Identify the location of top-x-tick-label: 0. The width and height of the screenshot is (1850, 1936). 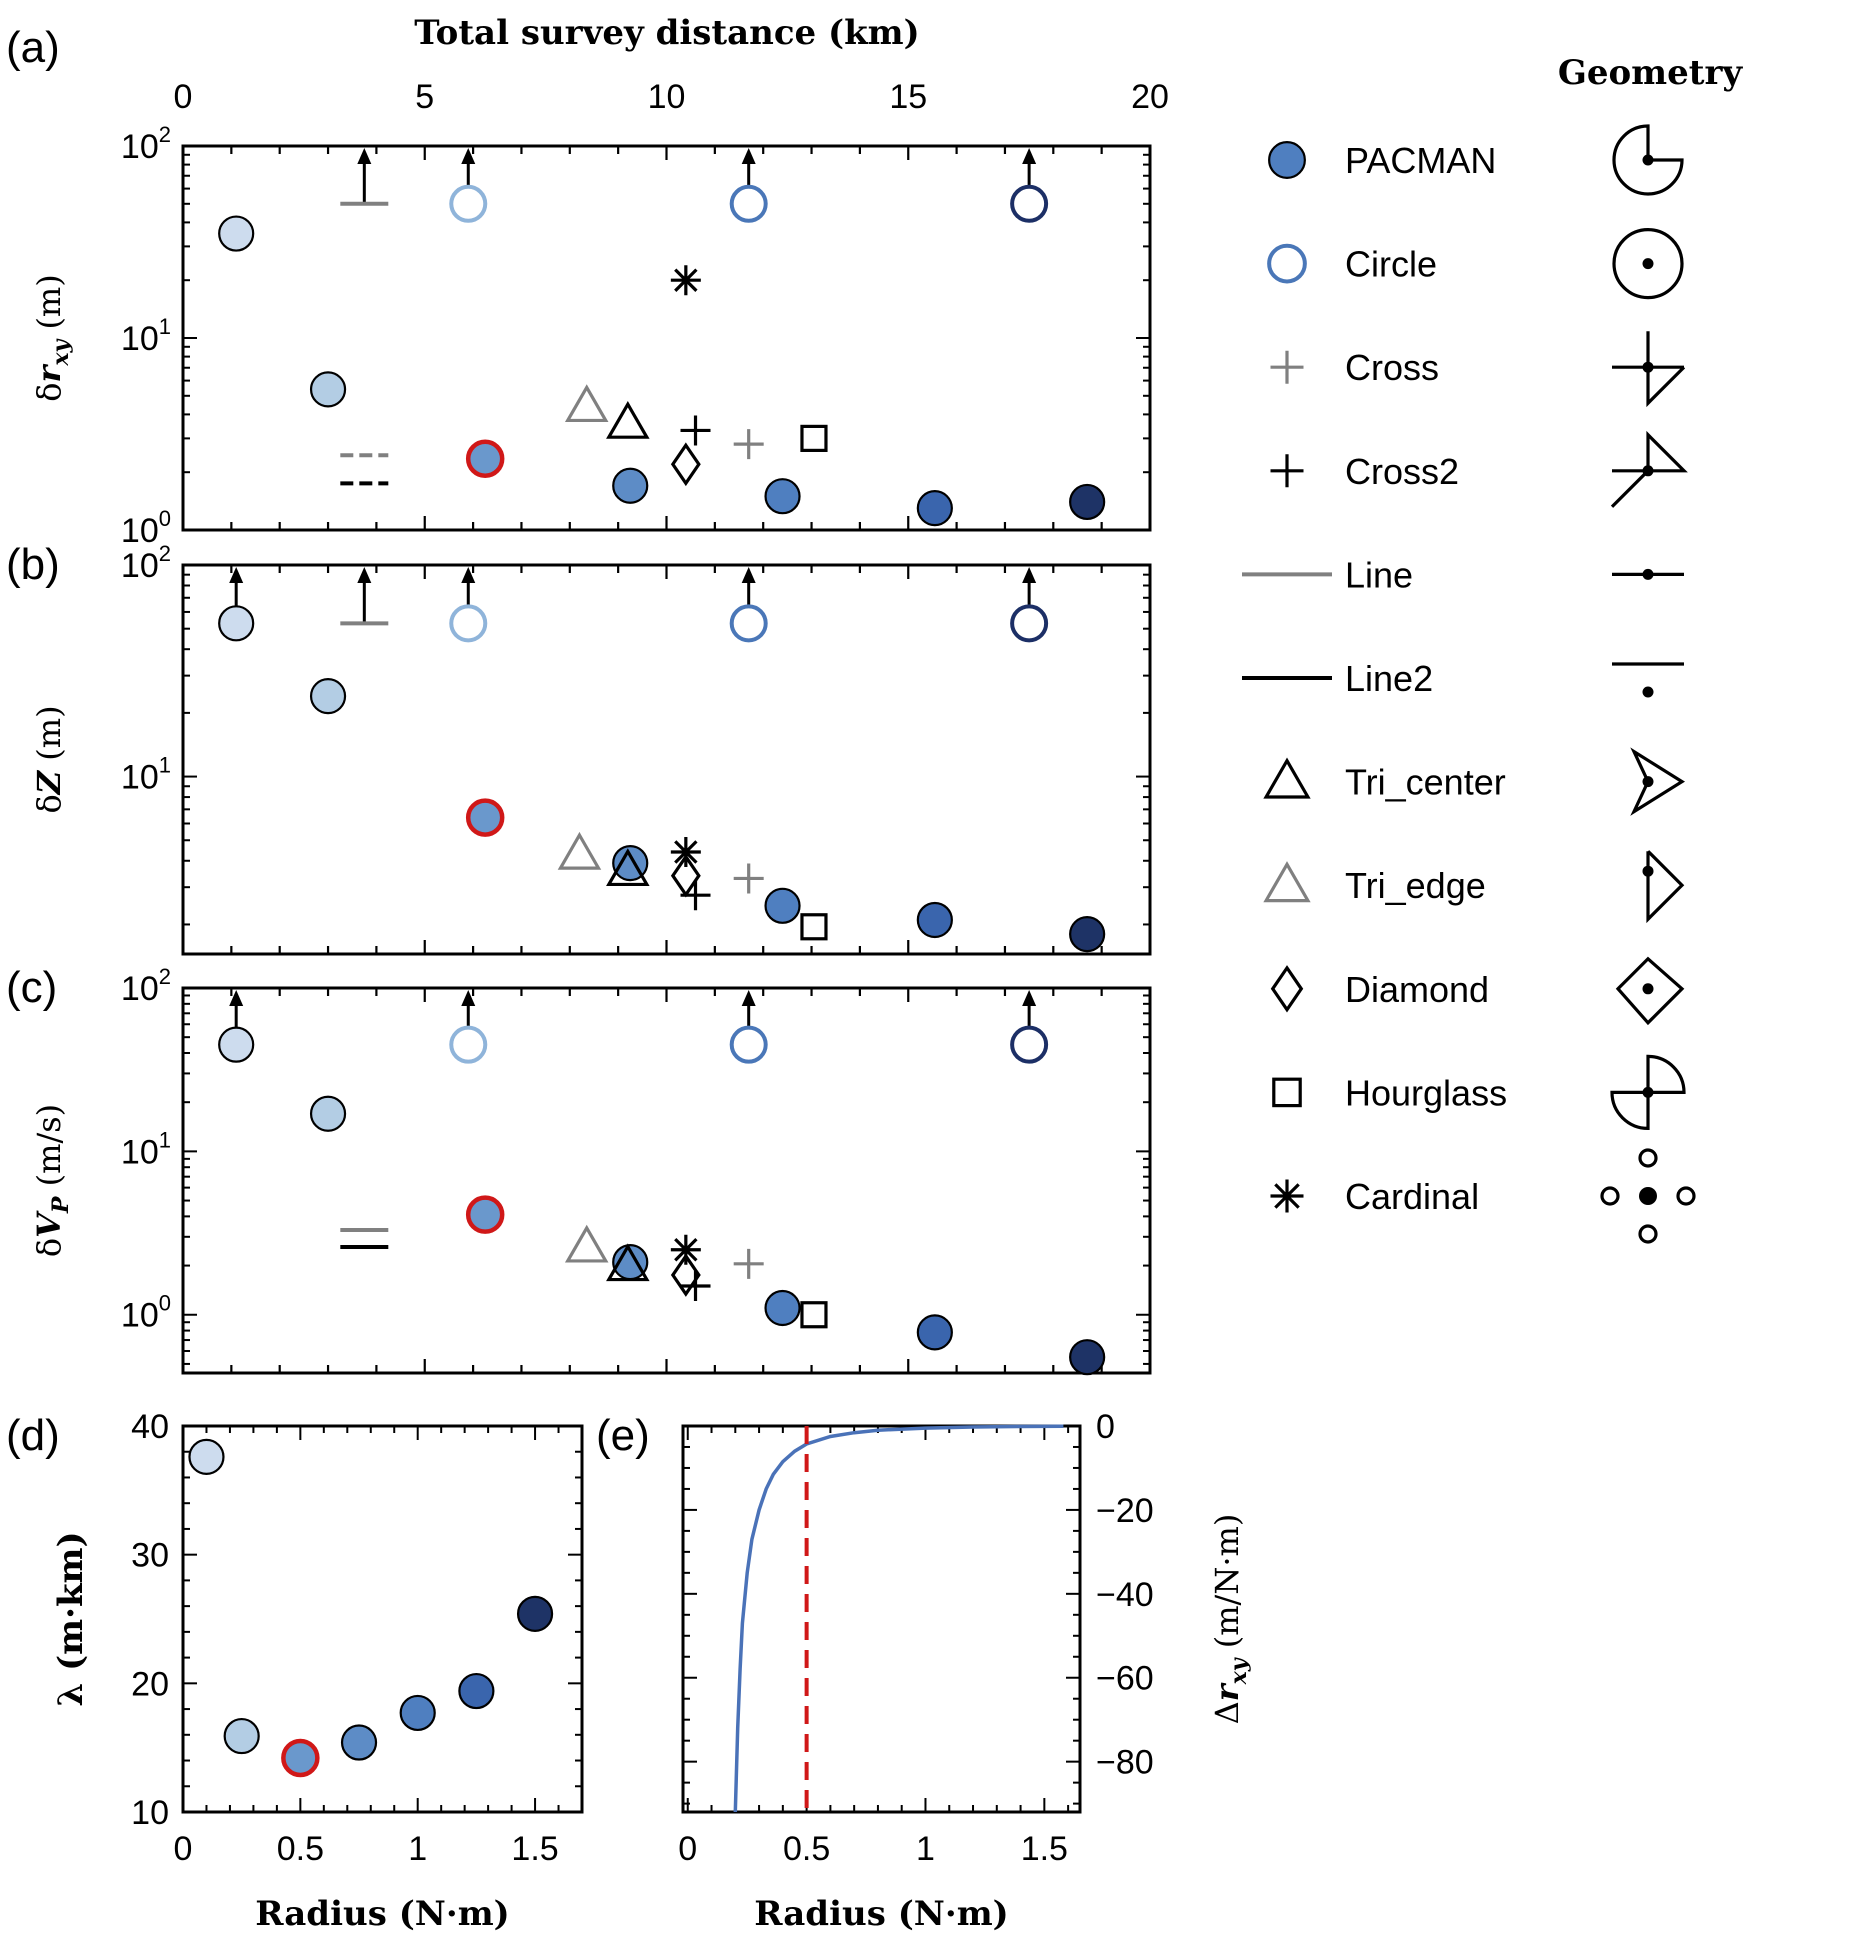
(183, 97).